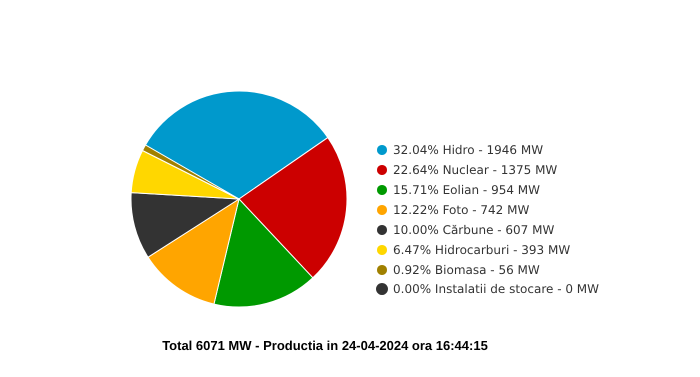 The image size is (700, 377). Describe the element at coordinates (466, 270) in the screenshot. I see `legend-label: 0.92% Biomasa - 56 MW` at that location.